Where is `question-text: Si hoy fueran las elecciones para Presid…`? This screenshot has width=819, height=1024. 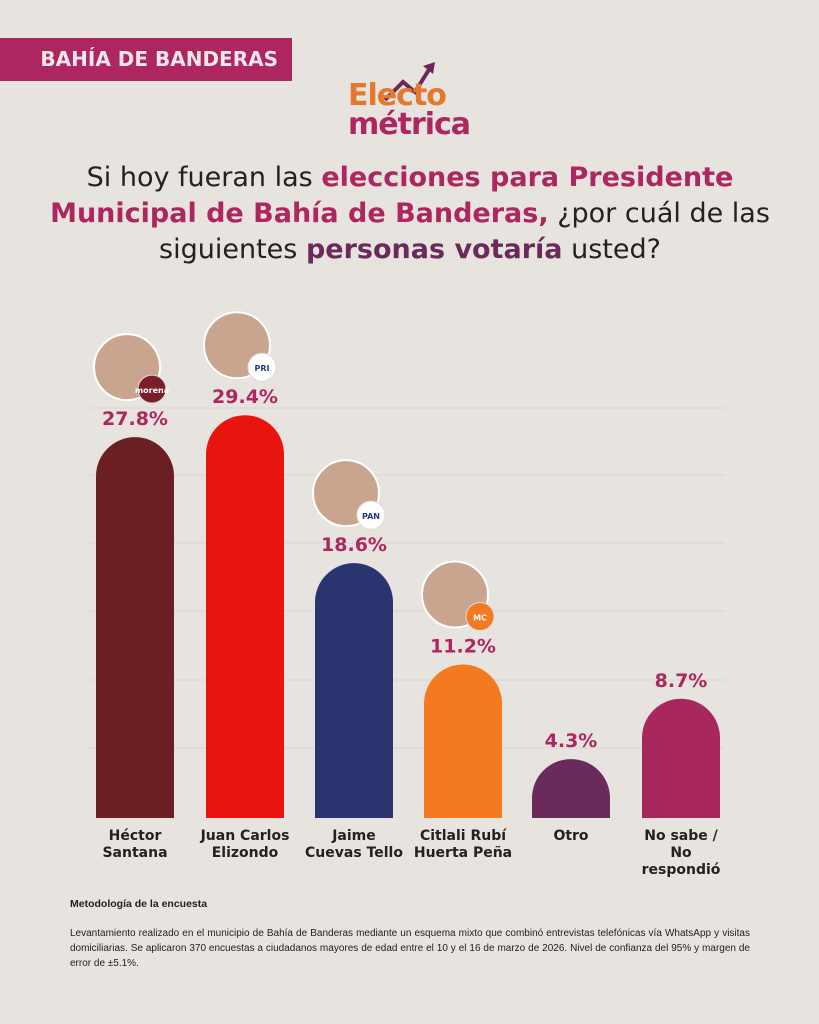 question-text: Si hoy fueran las elecciones para Presid… is located at coordinates (410, 214).